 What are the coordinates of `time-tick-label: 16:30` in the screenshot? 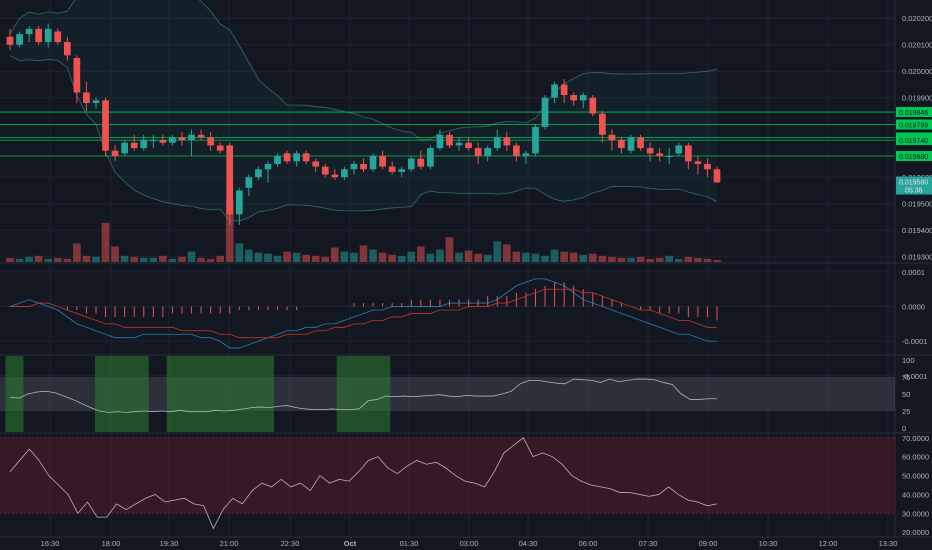 It's located at (50, 543).